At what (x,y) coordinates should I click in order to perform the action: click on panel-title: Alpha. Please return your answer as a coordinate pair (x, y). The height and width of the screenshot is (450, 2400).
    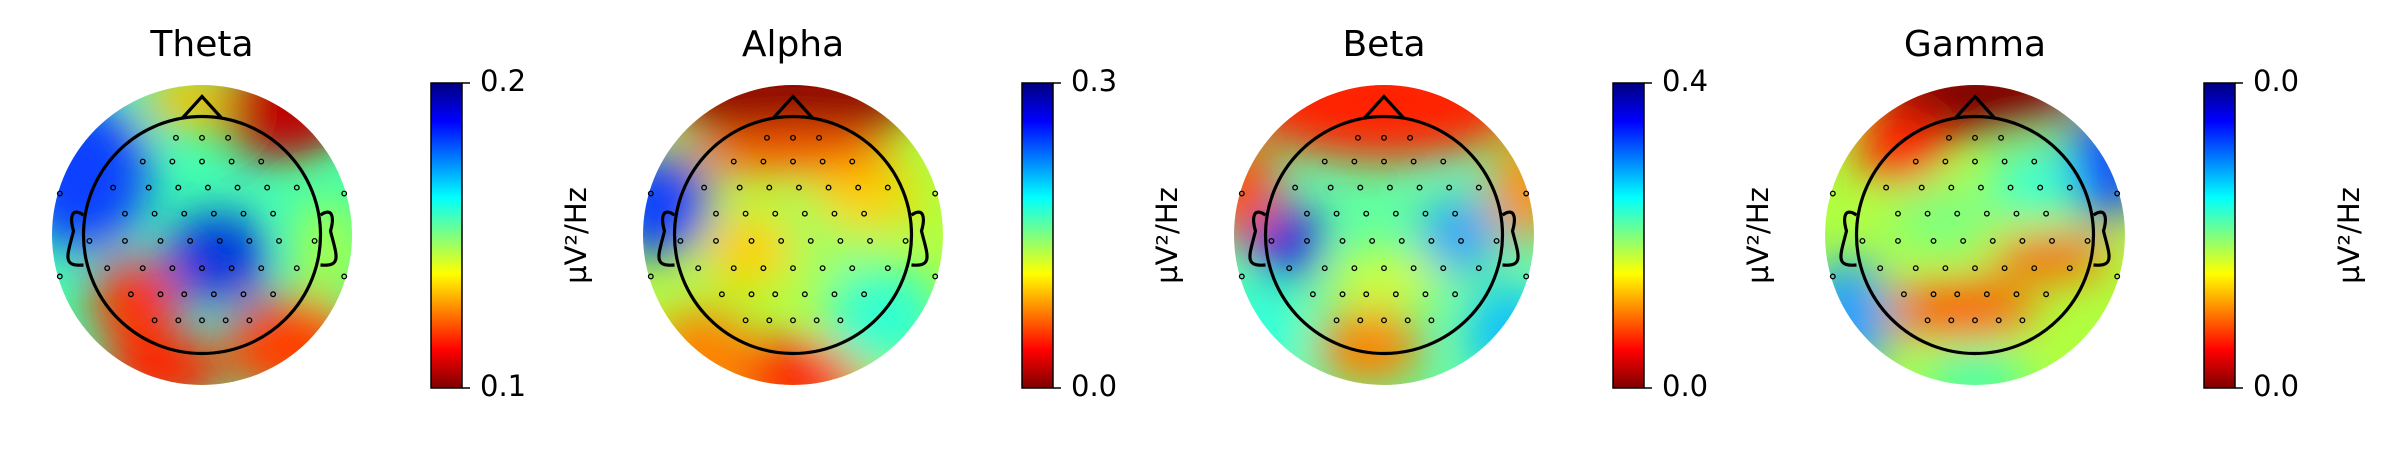
    Looking at the image, I should click on (793, 44).